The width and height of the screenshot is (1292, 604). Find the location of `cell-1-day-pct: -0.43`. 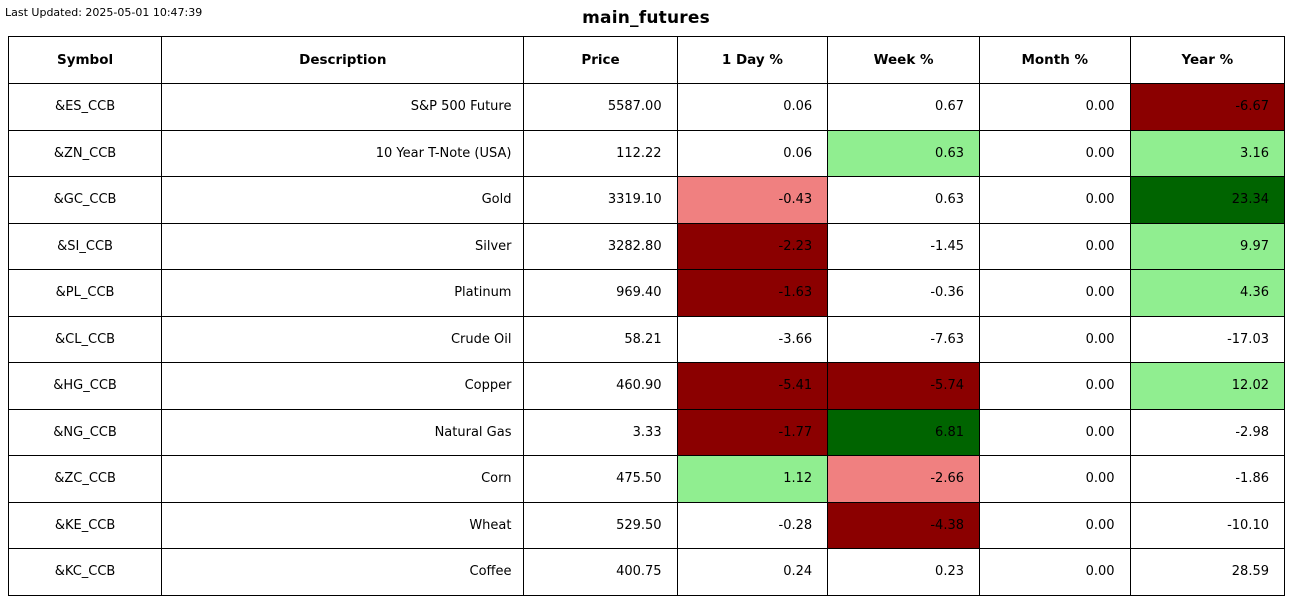

cell-1-day-pct: -0.43 is located at coordinates (752, 200).